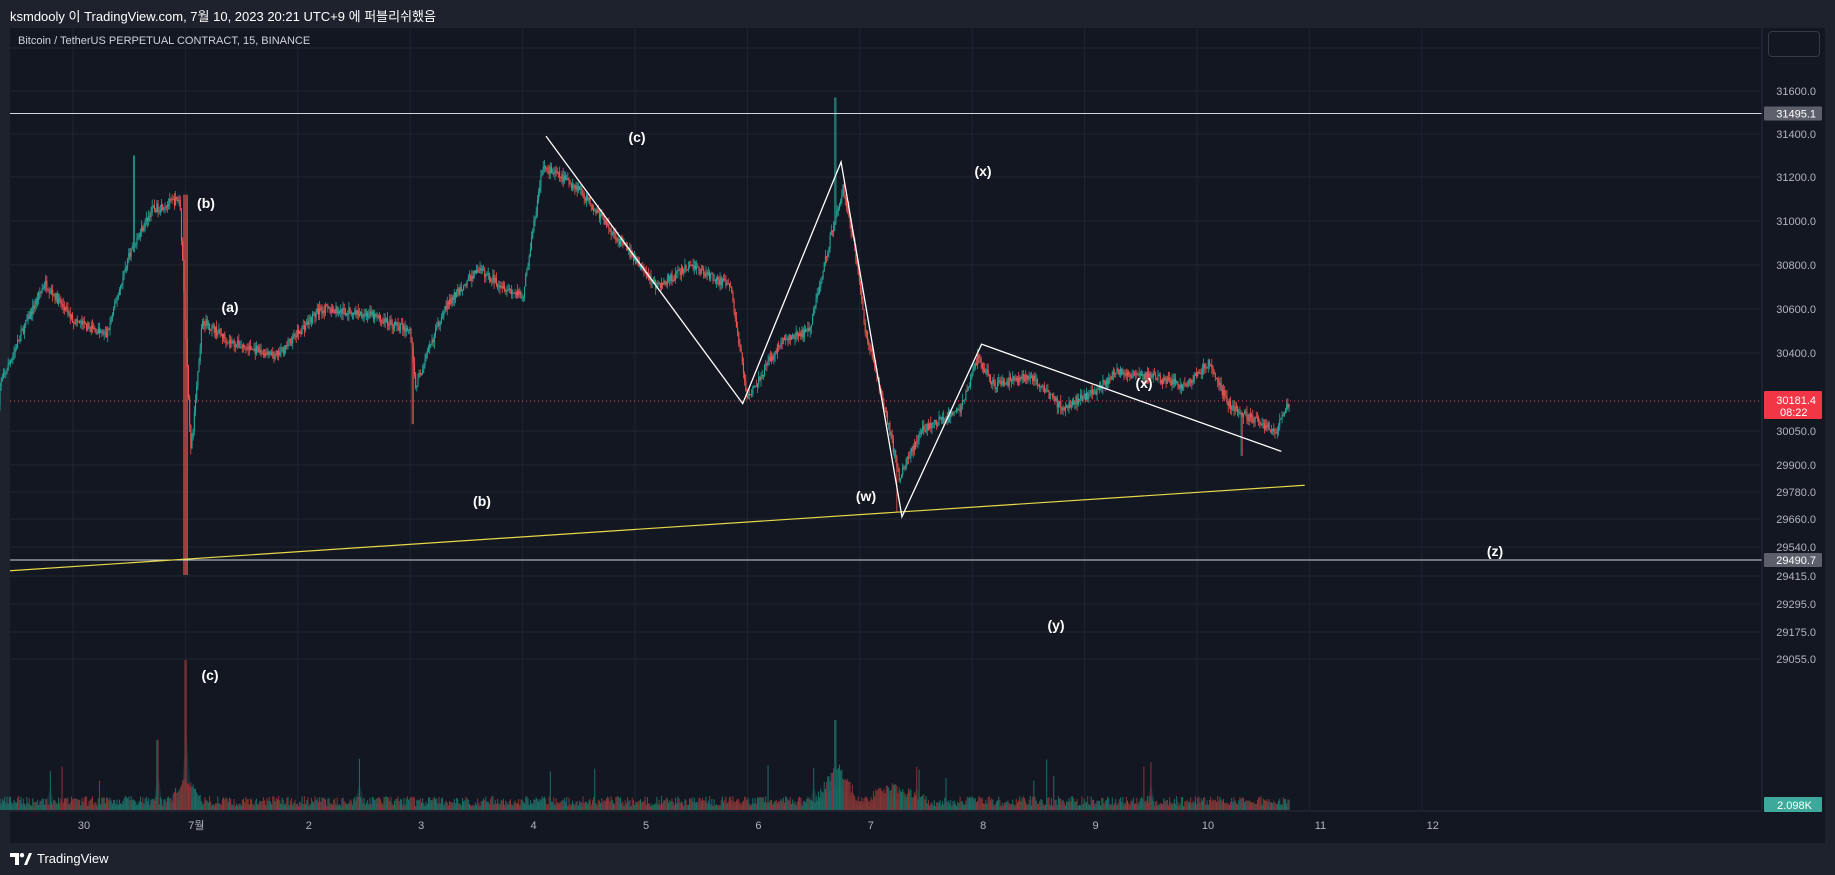 This screenshot has width=1835, height=875. Describe the element at coordinates (657, 528) in the screenshot. I see `trendline` at that location.